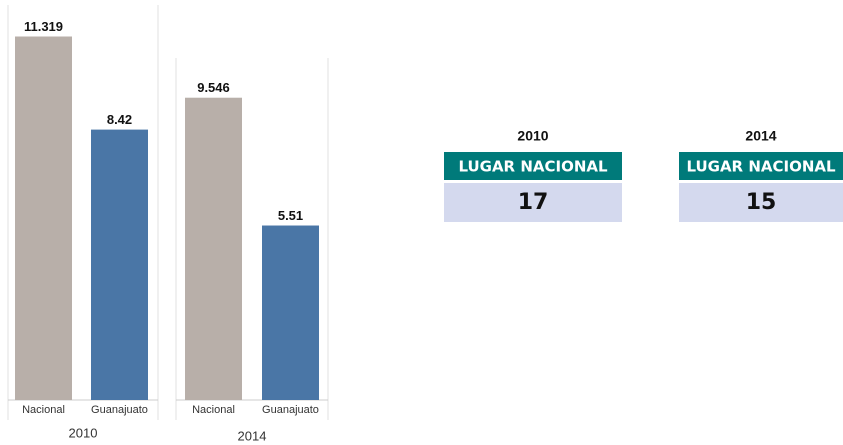  I want to click on panel-2014: 2014 LUGAR NACIONAL 15, so click(761, 175).